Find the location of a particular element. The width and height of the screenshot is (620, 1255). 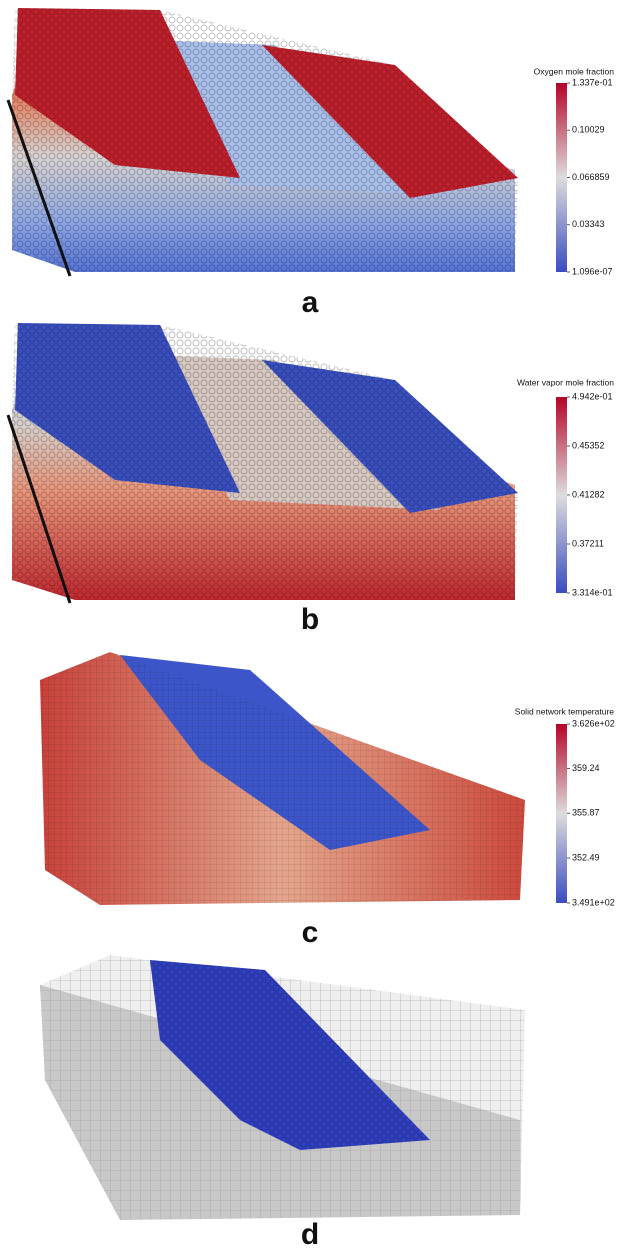

tick-label: 1.096e-07 is located at coordinates (592, 271).